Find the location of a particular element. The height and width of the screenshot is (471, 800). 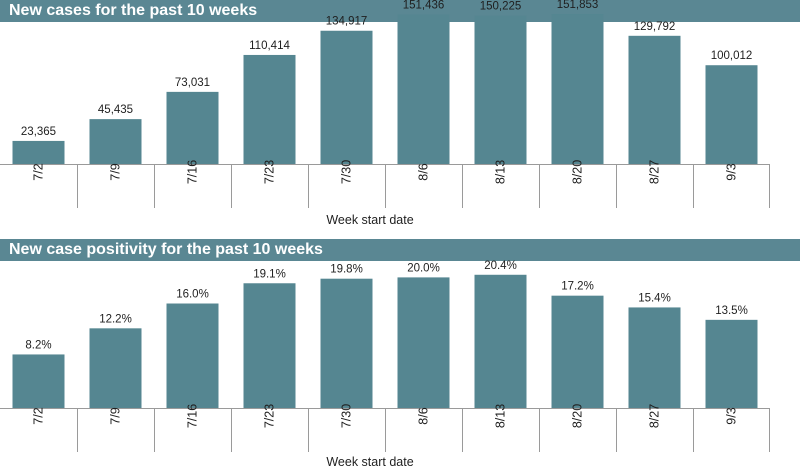

data-label: 134,917 is located at coordinates (347, 22).